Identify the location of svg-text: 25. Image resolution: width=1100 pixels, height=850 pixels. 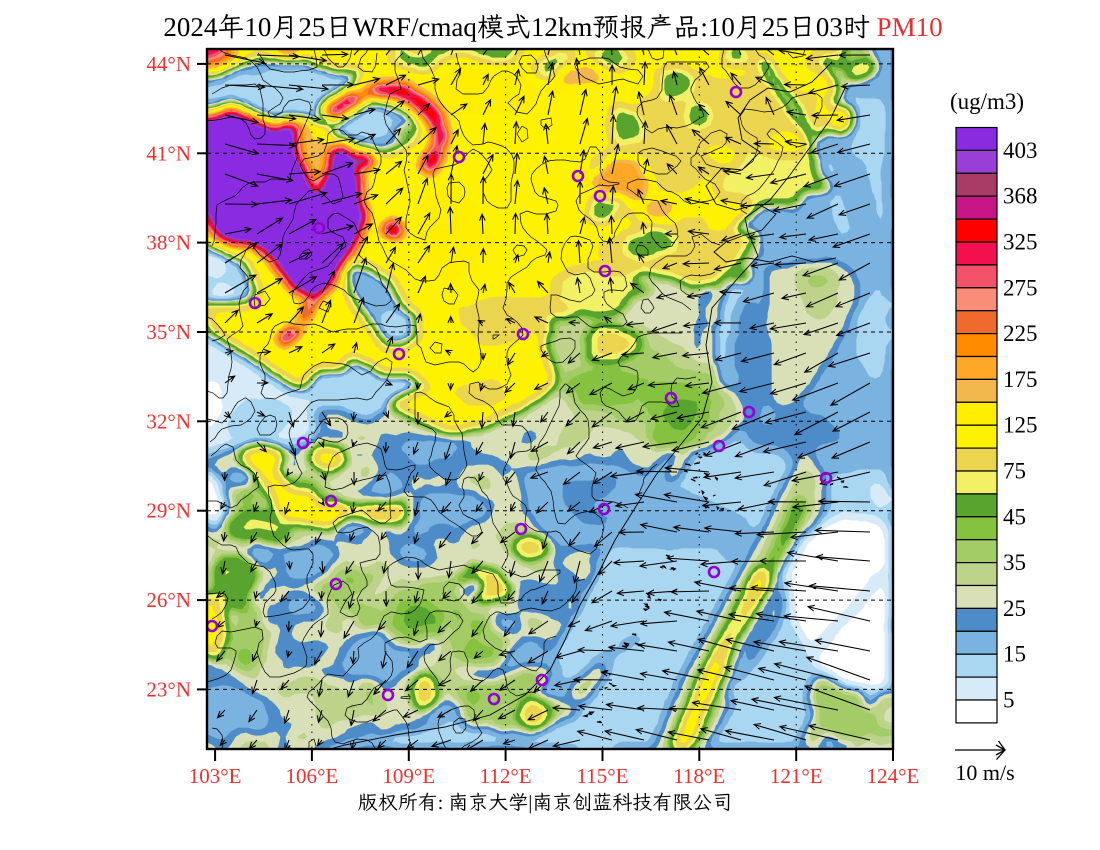
(1014, 608).